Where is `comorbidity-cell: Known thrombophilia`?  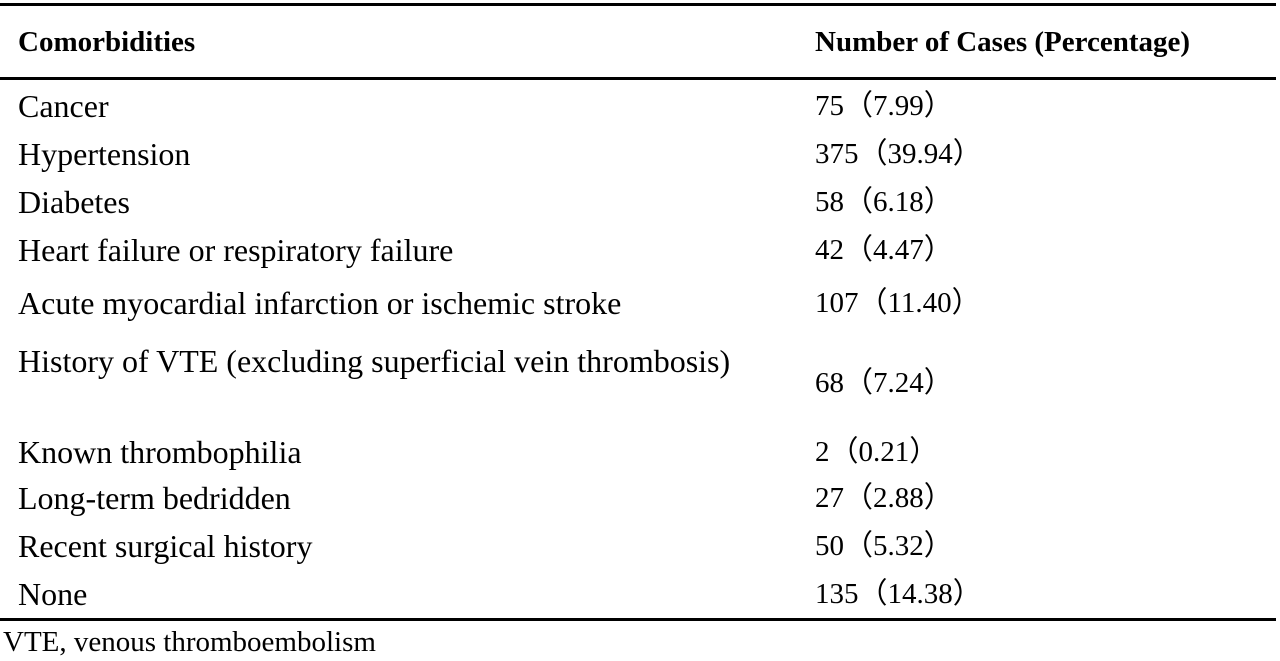
comorbidity-cell: Known thrombophilia is located at coordinates (160, 452).